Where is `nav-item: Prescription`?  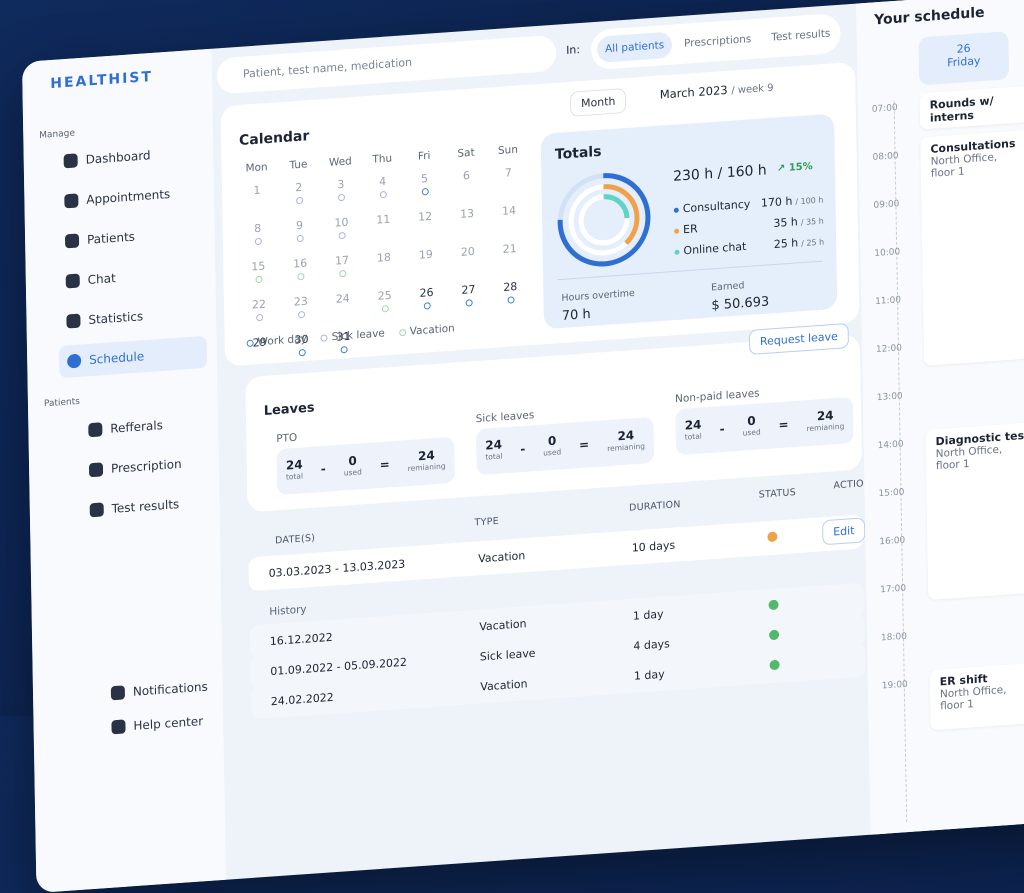
nav-item: Prescription is located at coordinates (155, 466).